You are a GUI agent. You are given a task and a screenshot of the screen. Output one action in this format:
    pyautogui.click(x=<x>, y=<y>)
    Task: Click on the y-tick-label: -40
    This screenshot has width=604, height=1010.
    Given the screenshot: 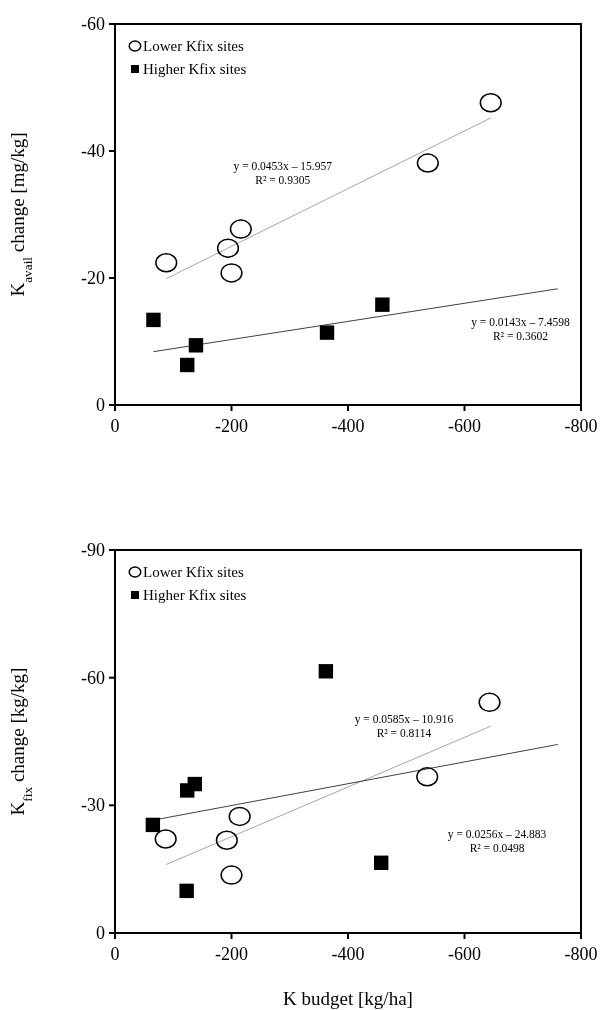 What is the action you would take?
    pyautogui.click(x=93, y=151)
    